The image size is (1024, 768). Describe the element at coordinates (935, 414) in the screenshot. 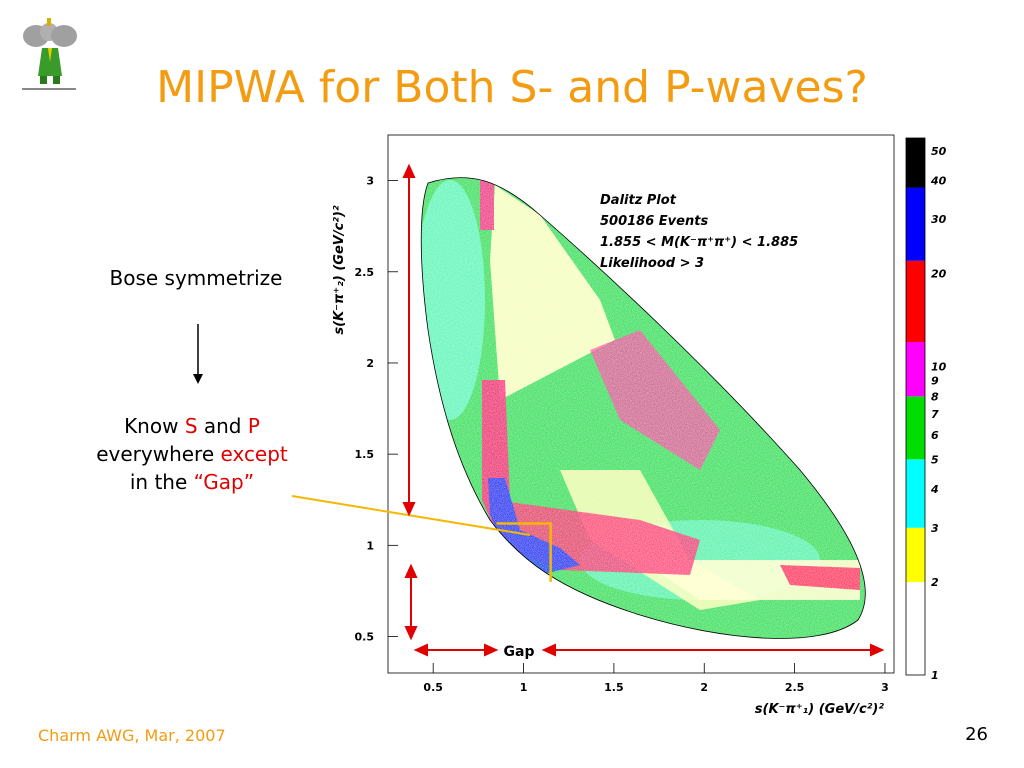

I see `colorbar-label: 7` at that location.